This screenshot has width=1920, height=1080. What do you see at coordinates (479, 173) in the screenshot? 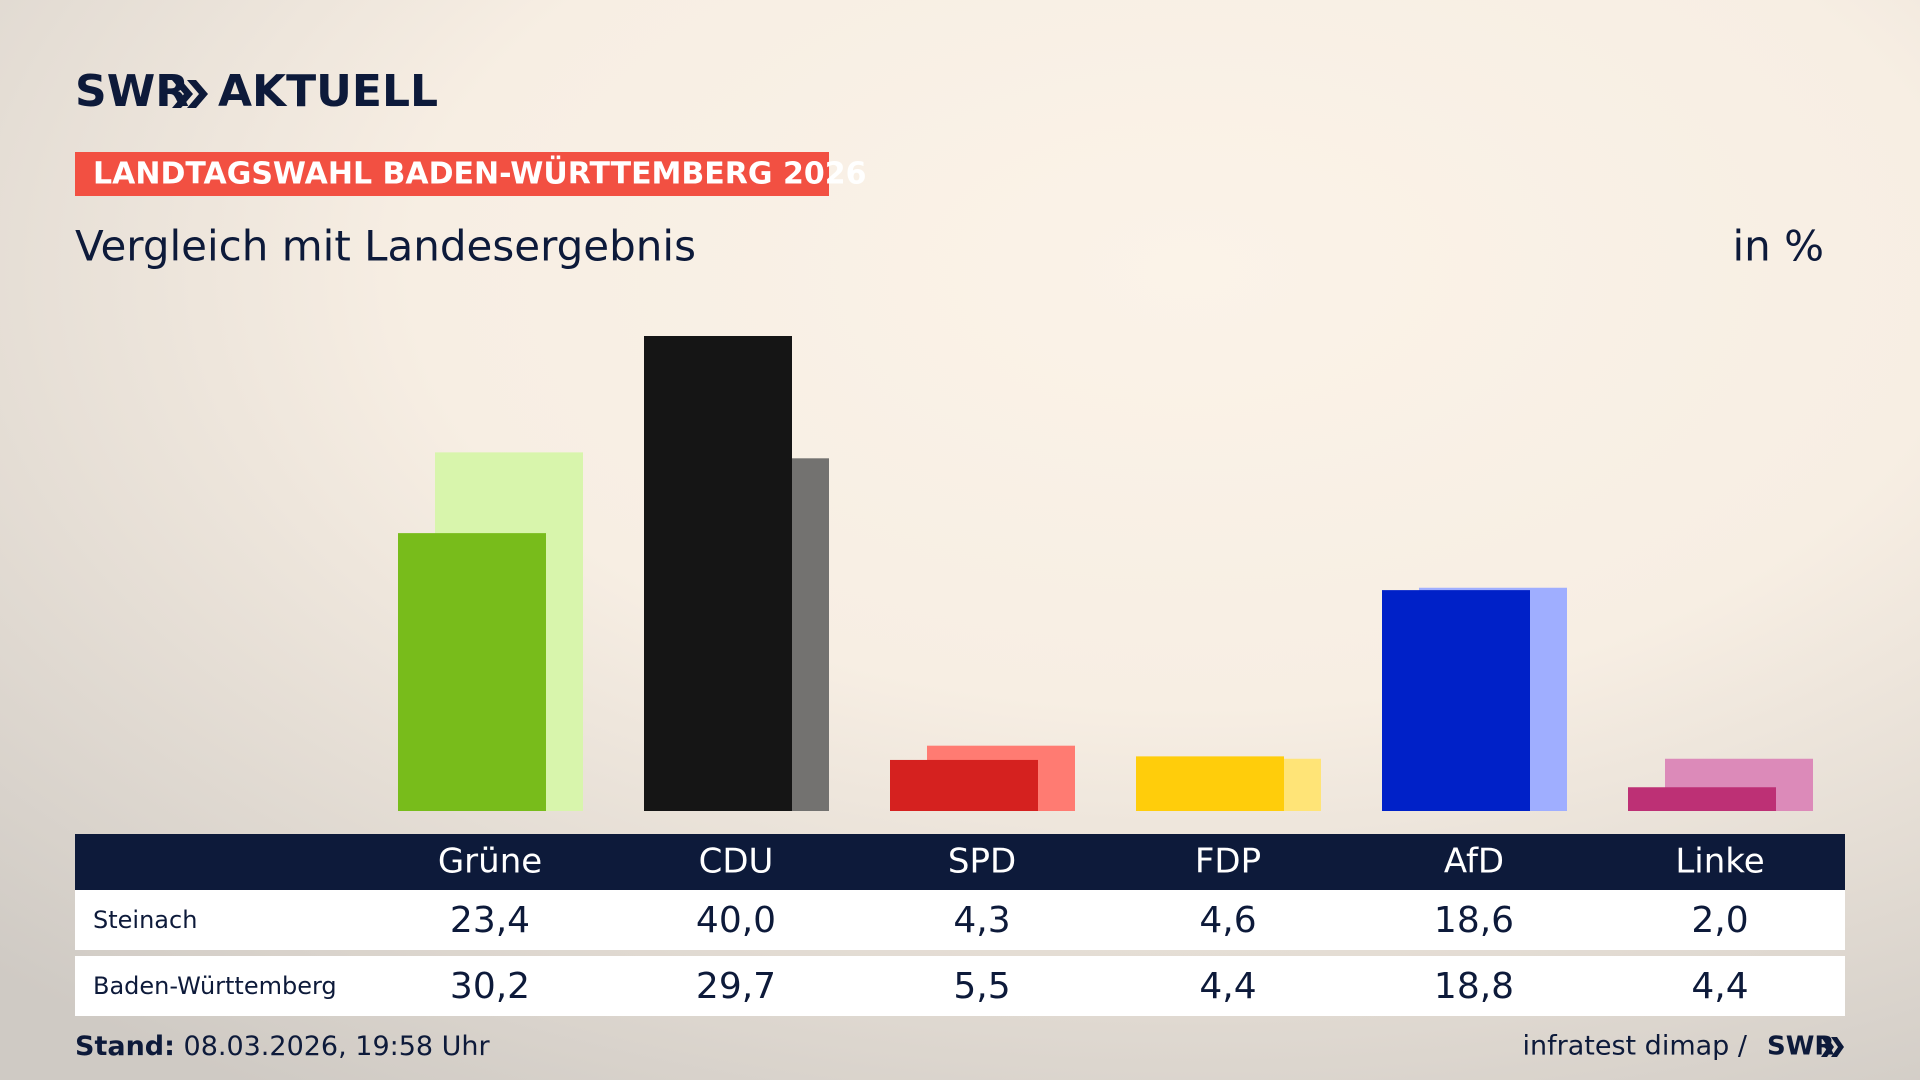
I see `kicker: LANDTAGSWAHL BADEN-WÜRTTEMBERG 2026` at bounding box center [479, 173].